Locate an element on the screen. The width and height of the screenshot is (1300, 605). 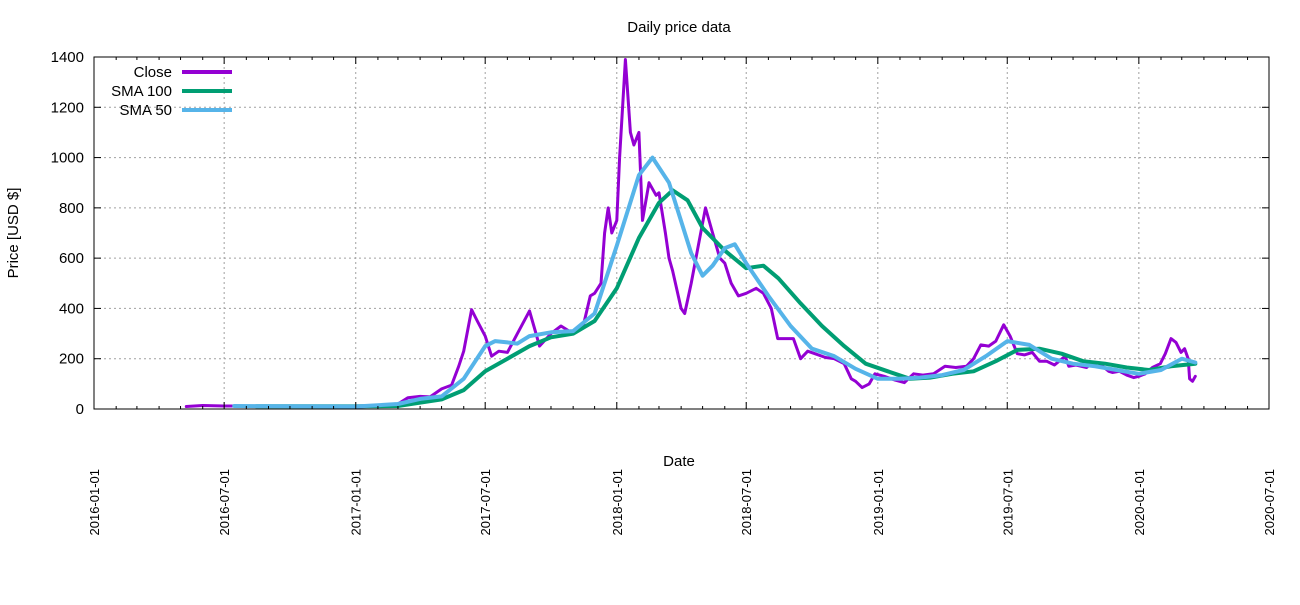
y-tick-label: 600 is located at coordinates (71, 258).